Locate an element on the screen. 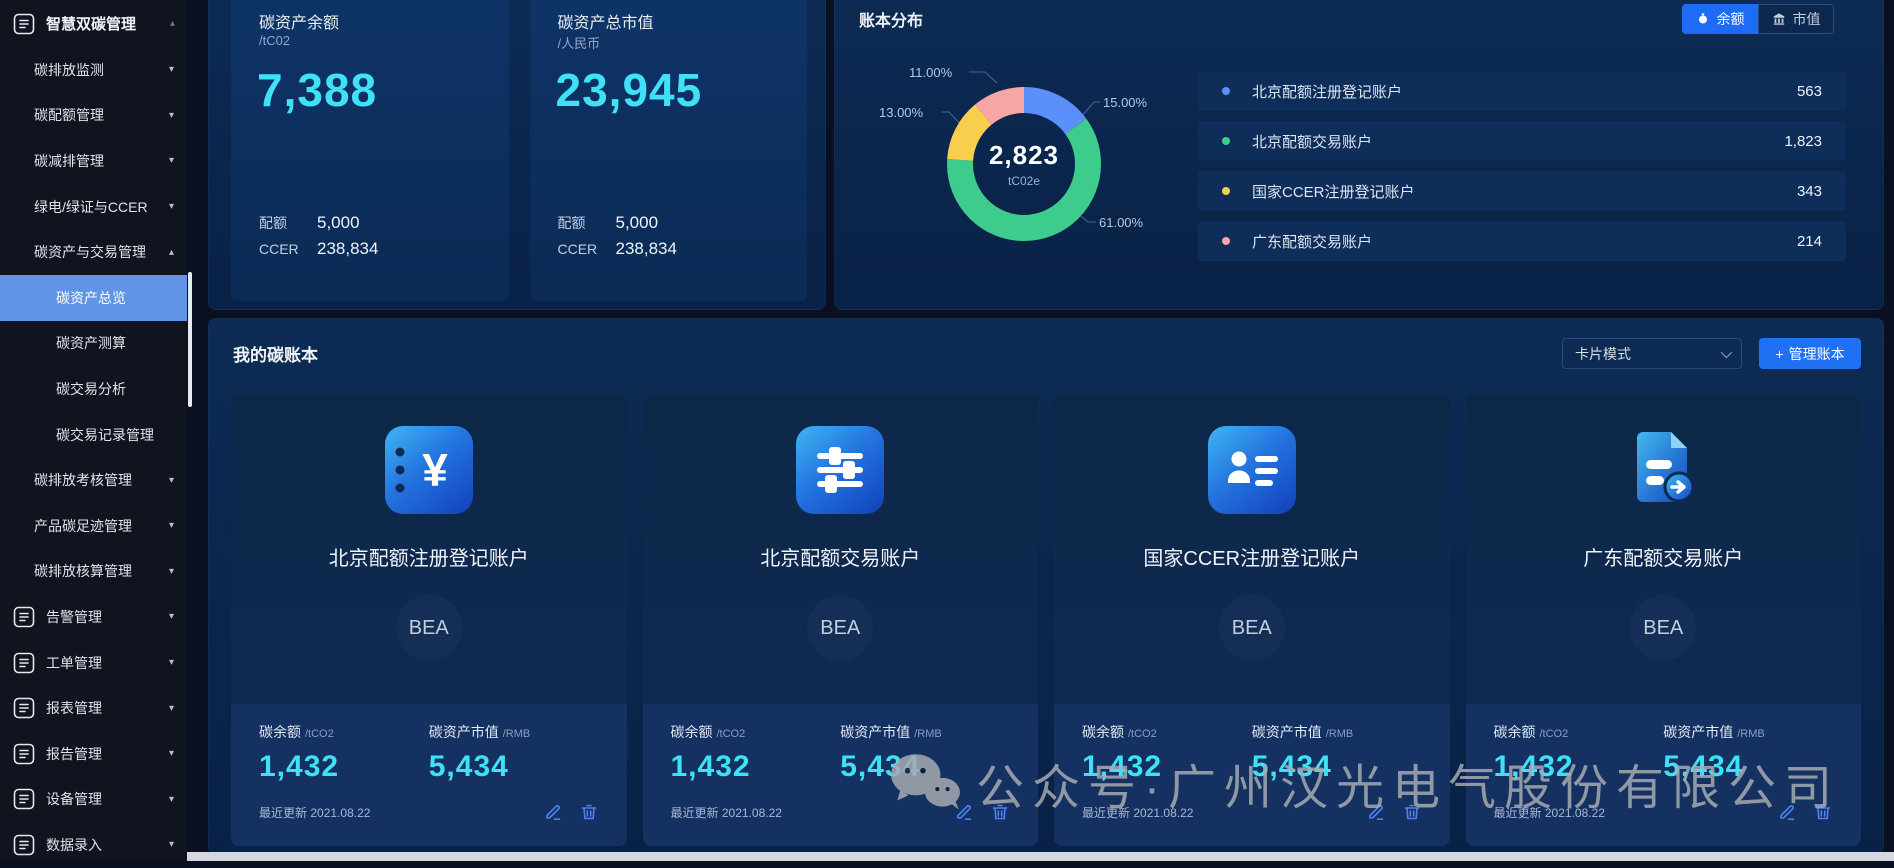  stat-card: 碳资产余额 /tC02 7,388 配额 5,000 CCER 238,834 is located at coordinates (370, 150).